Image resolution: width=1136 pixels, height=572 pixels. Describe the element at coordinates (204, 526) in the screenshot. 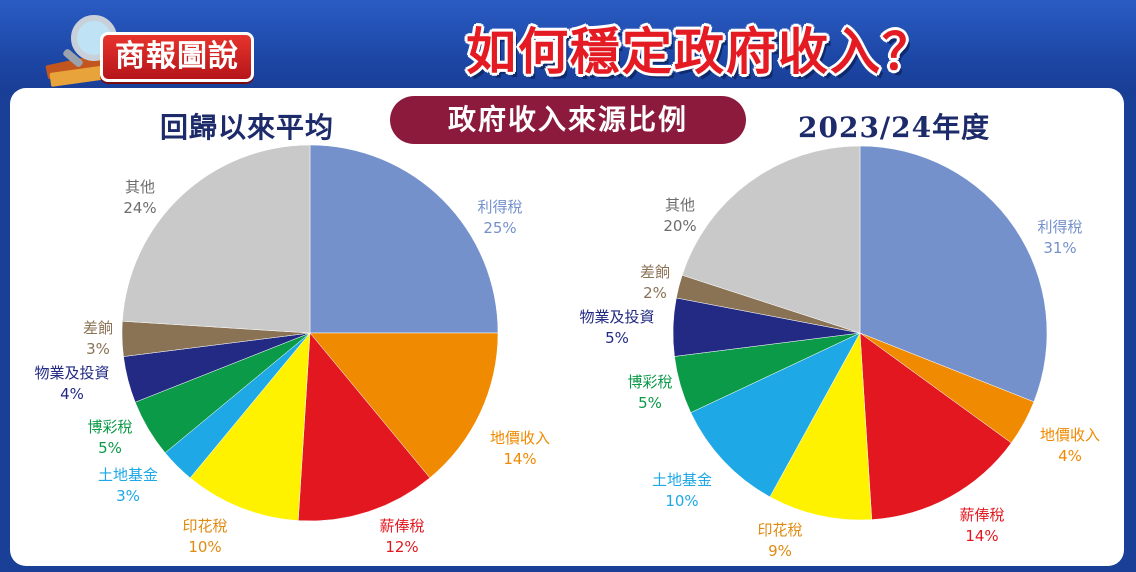

I see `pie1-label-stamp_duty: 印花稅` at that location.